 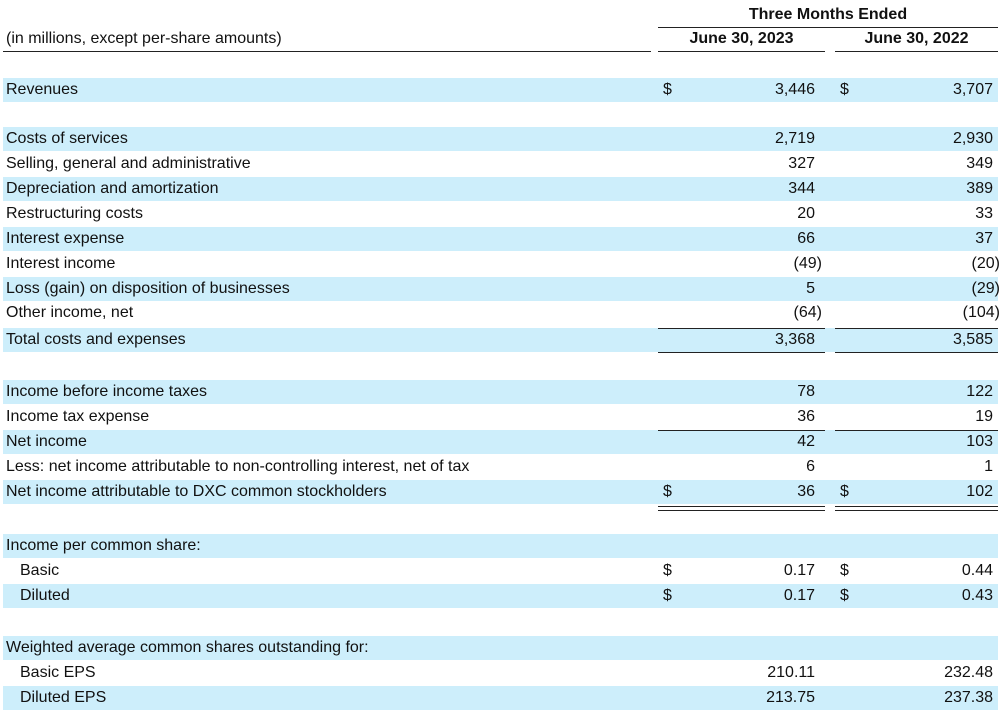 I want to click on row-label: Net income, so click(x=46, y=441).